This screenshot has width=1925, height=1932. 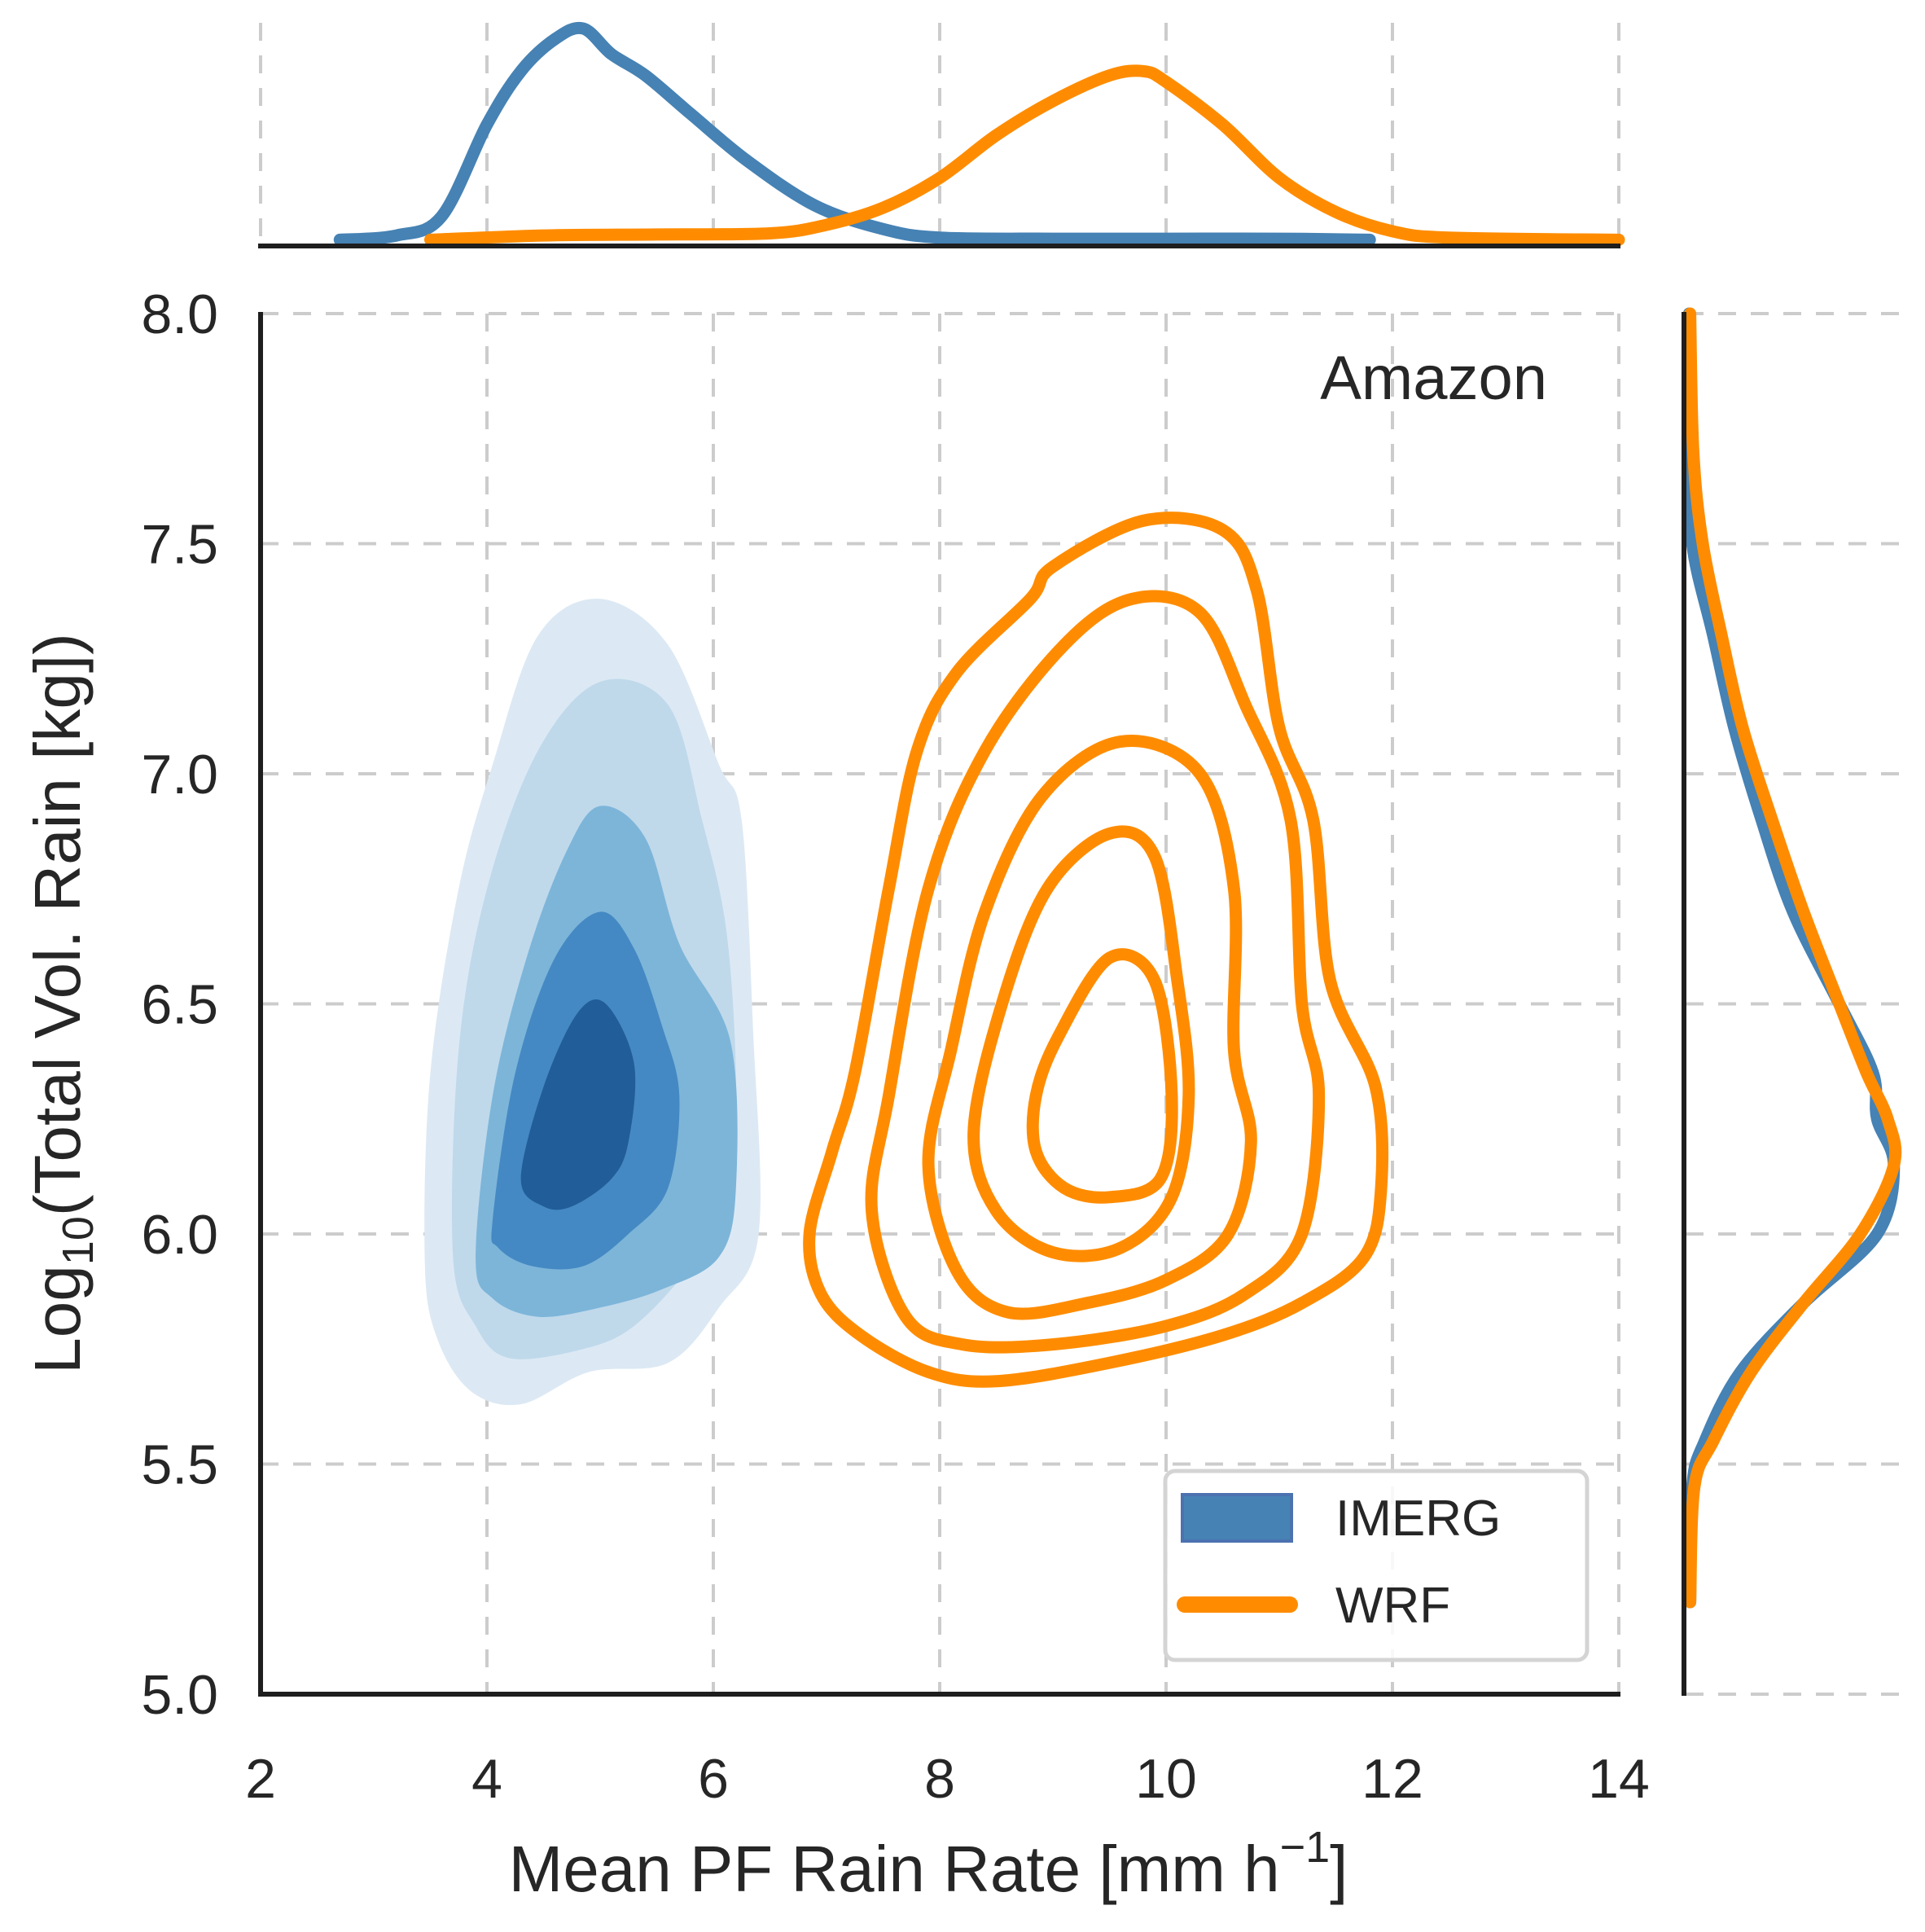 What do you see at coordinates (939, 1779) in the screenshot?
I see `x-tick-label: 8` at bounding box center [939, 1779].